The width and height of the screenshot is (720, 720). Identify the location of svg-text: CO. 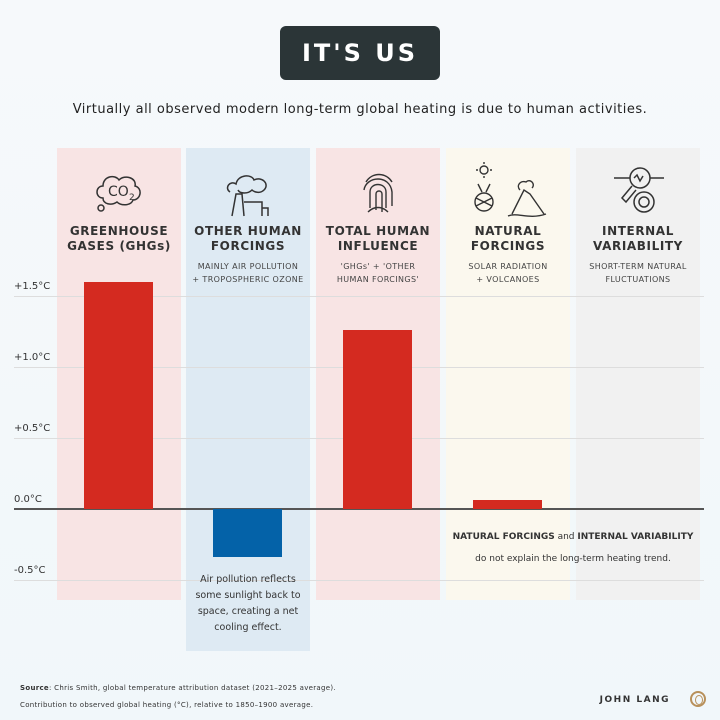
(118, 192).